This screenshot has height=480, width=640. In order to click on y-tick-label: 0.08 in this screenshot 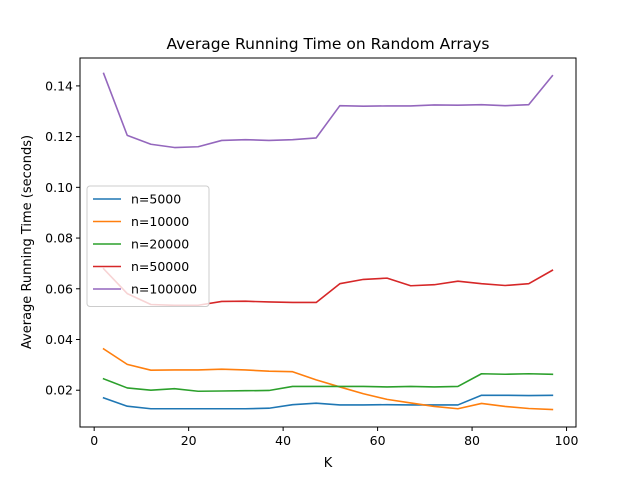, I will do `click(59, 238)`.